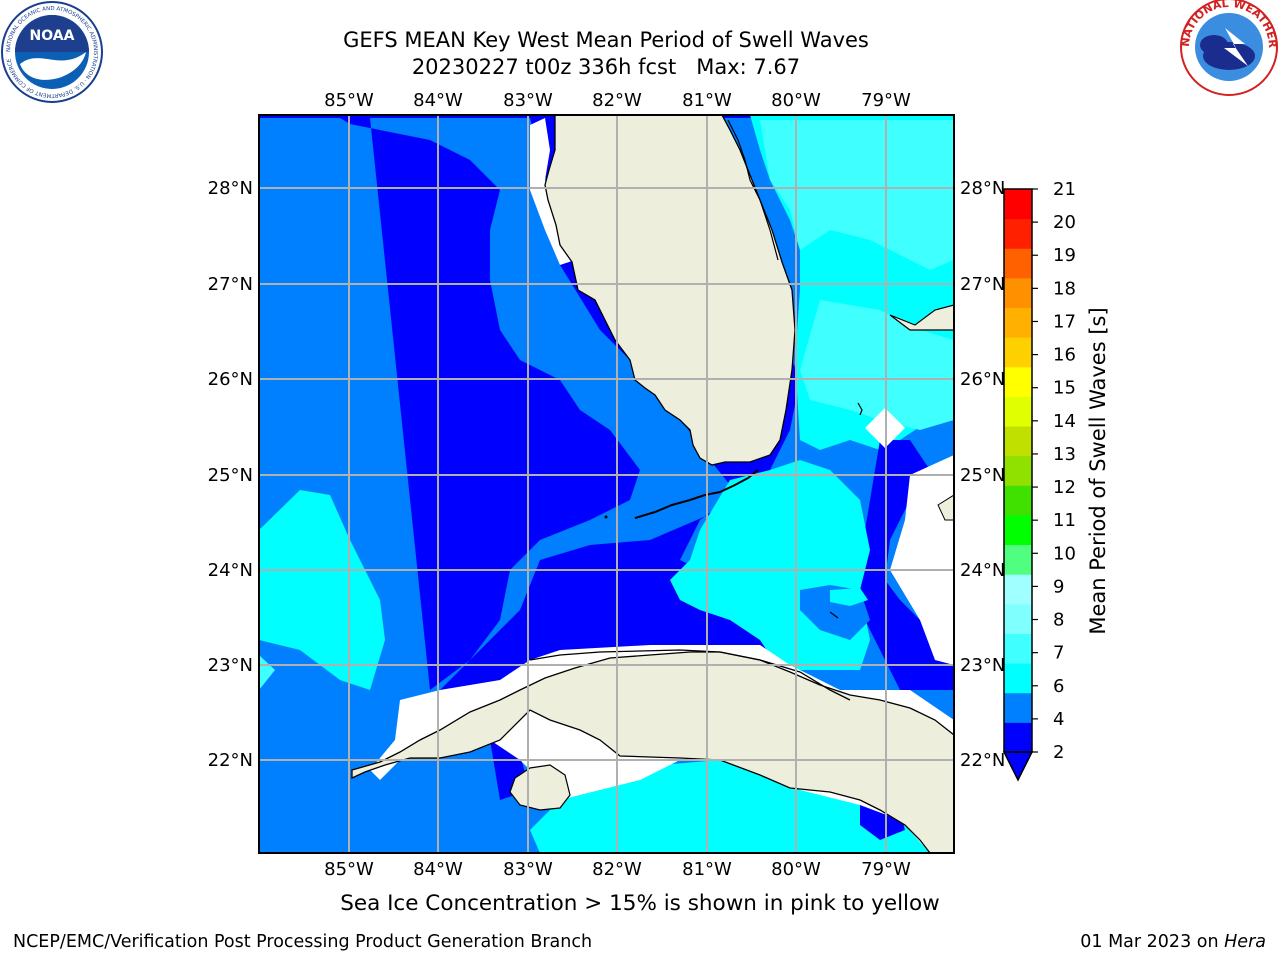  I want to click on colorbar-tick-label: 16, so click(1064, 355).